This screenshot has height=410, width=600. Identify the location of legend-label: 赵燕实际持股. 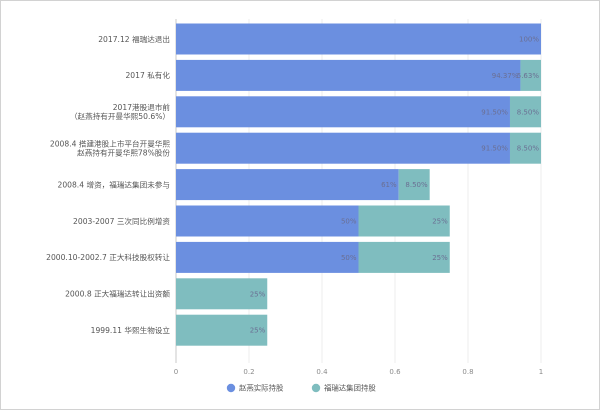
(261, 388).